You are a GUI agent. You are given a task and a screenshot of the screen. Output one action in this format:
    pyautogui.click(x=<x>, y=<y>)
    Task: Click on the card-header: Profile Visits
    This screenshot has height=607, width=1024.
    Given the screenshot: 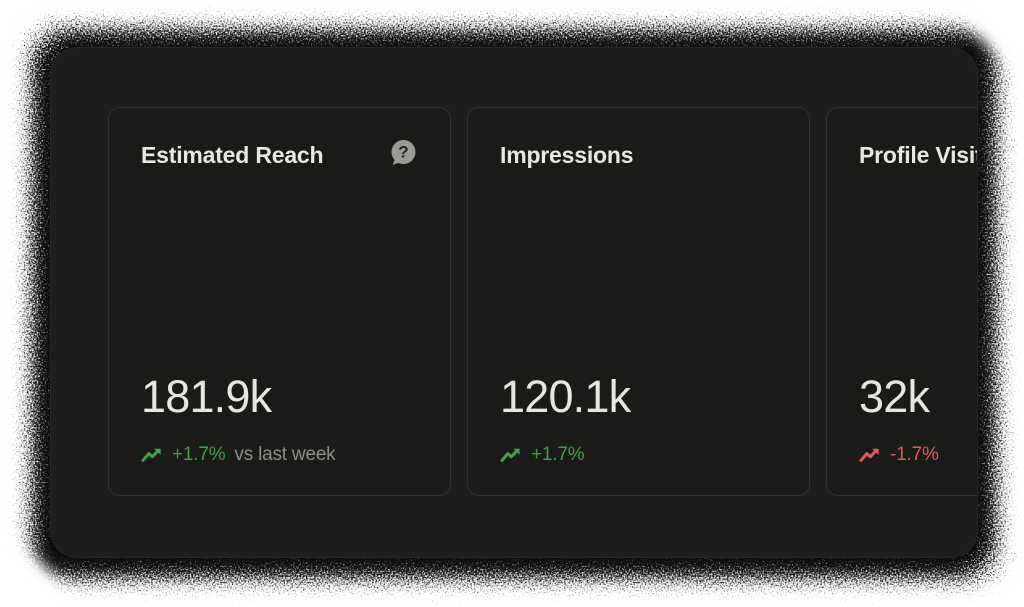 What is the action you would take?
    pyautogui.click(x=918, y=155)
    